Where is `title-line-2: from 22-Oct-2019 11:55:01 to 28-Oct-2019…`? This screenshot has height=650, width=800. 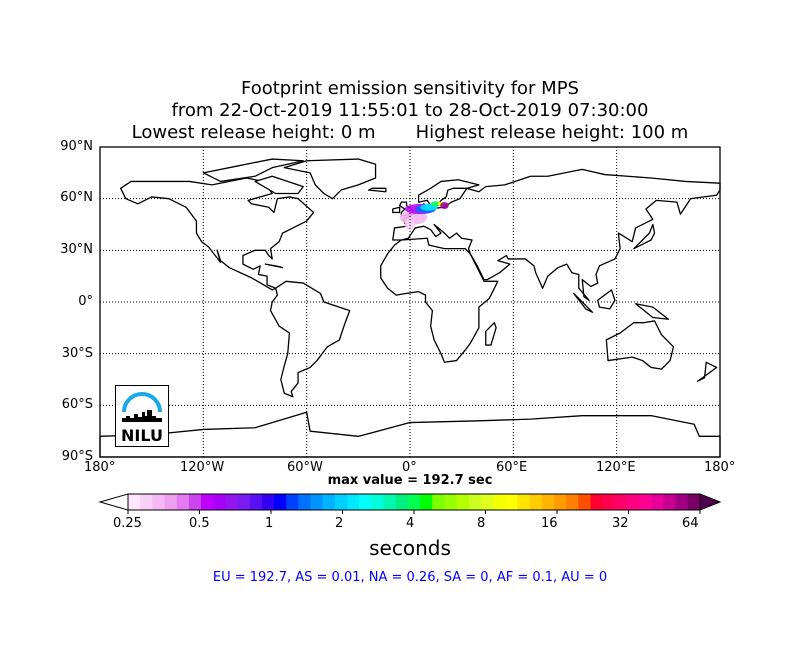
title-line-2: from 22-Oct-2019 11:55:01 to 28-Oct-2019… is located at coordinates (410, 110).